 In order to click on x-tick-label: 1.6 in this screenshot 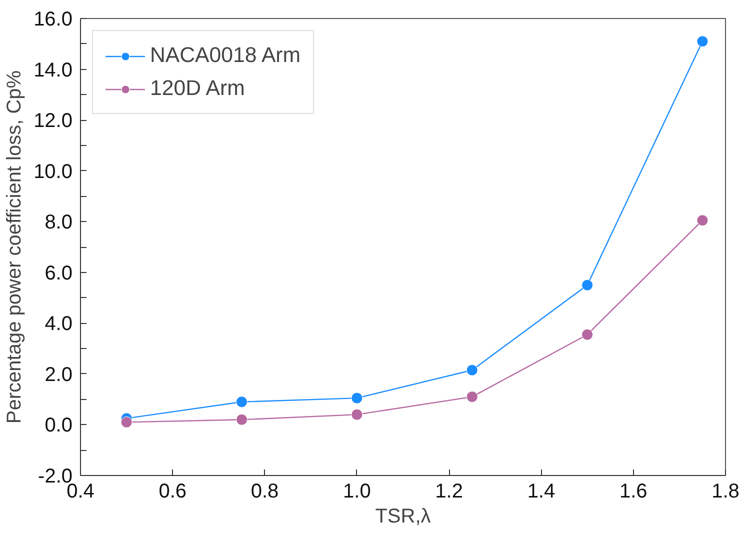, I will do `click(633, 491)`.